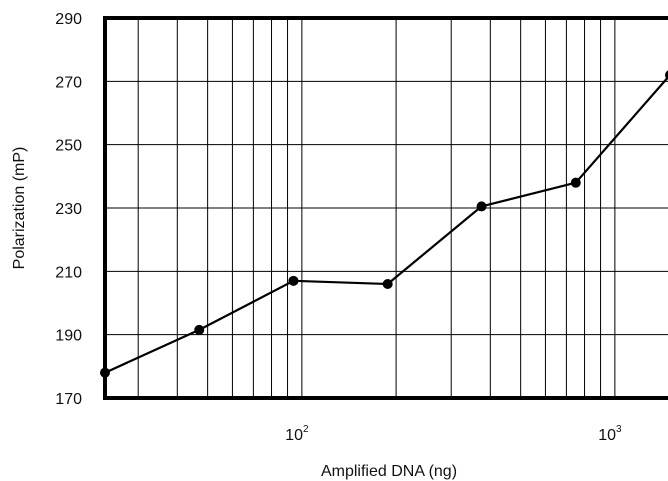 The width and height of the screenshot is (668, 481). I want to click on x-tick-label: 10³, so click(610, 434).